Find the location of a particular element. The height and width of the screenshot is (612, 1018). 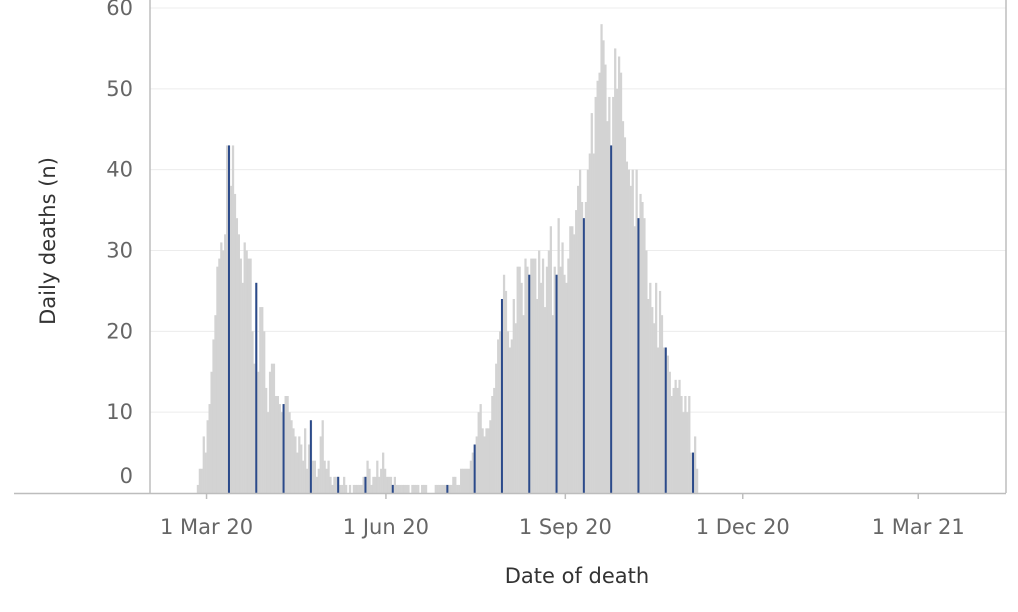

y-tick-label: 40 is located at coordinates (119, 170).